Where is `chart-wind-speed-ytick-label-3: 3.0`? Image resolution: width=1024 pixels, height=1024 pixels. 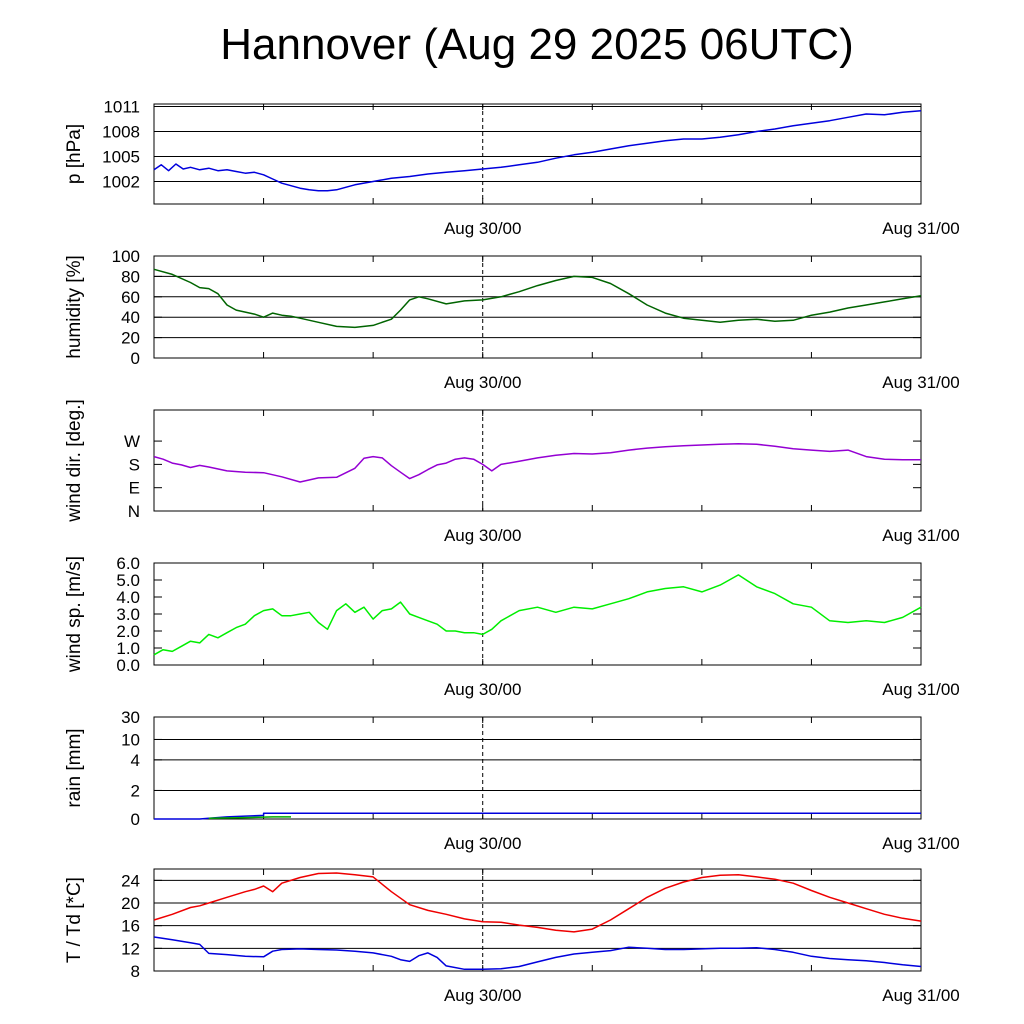 chart-wind-speed-ytick-label-3: 3.0 is located at coordinates (128, 614).